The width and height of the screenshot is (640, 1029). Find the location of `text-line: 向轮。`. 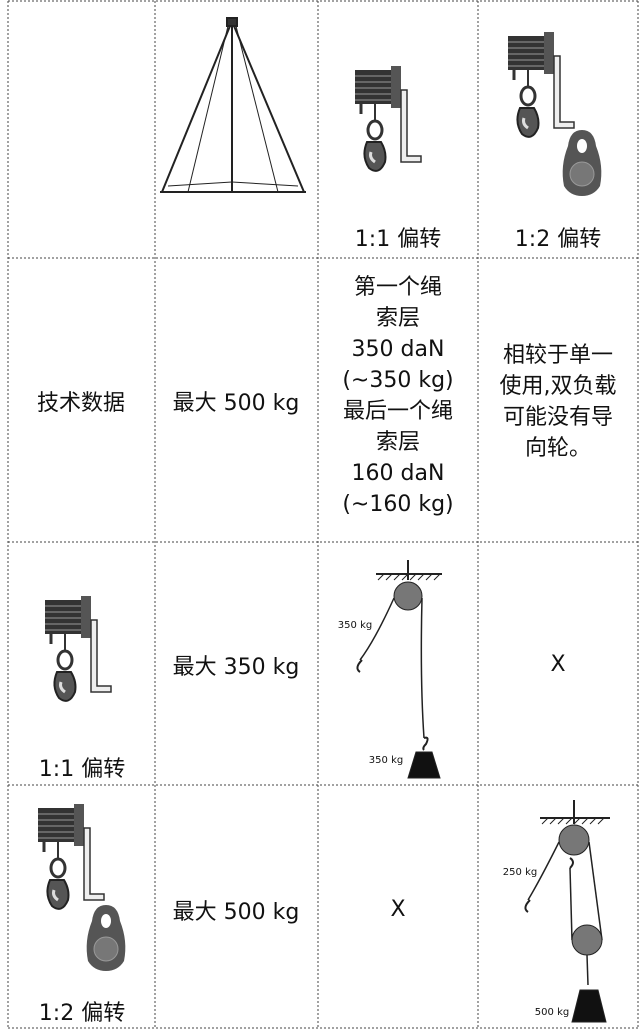

text-line: 向轮。 is located at coordinates (558, 448).